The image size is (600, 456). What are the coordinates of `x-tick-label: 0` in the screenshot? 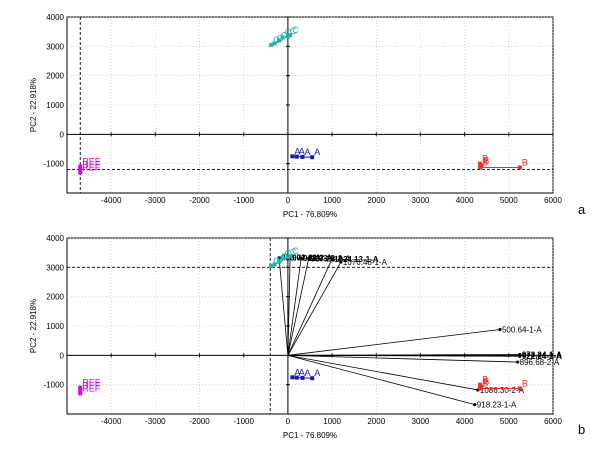 It's located at (288, 421).